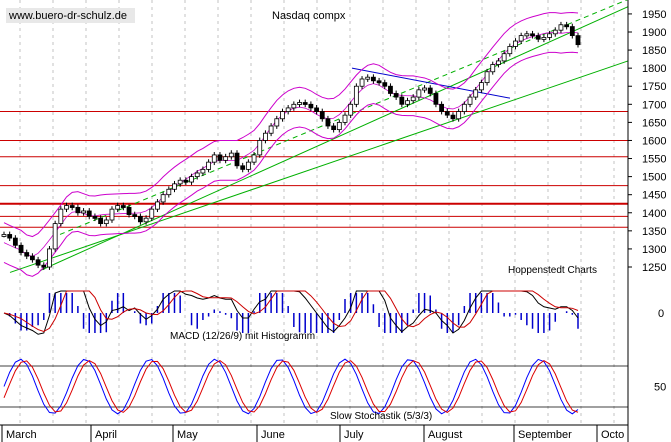  Describe the element at coordinates (660, 388) in the screenshot. I see `stochastic-tick: 50` at that location.